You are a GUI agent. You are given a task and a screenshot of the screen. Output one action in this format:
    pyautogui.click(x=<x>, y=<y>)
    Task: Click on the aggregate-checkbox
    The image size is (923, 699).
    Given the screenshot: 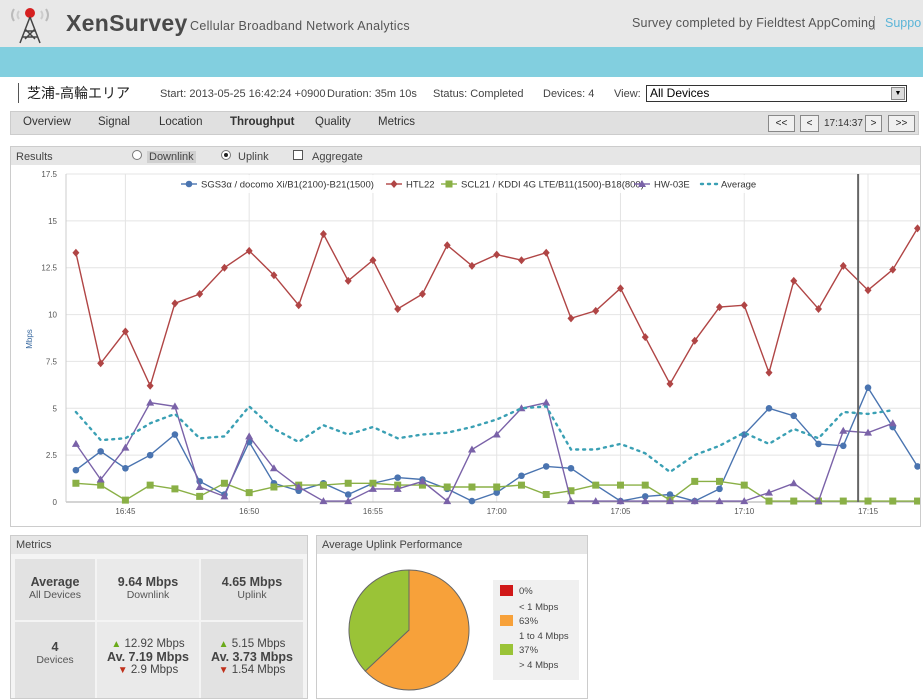 What is the action you would take?
    pyautogui.click(x=298, y=155)
    